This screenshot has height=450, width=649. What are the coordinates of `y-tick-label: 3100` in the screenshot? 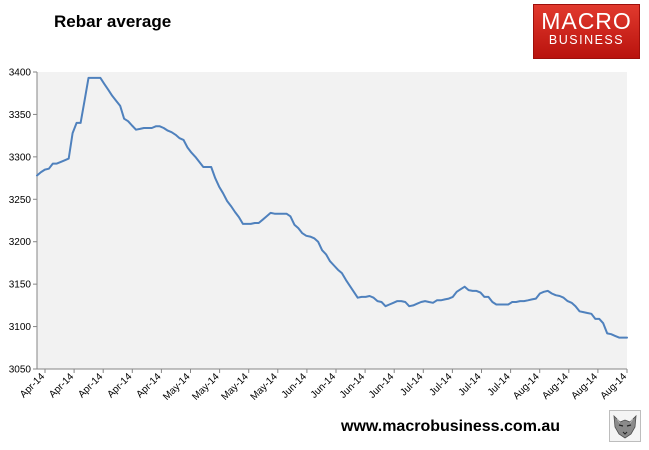 It's located at (20, 327).